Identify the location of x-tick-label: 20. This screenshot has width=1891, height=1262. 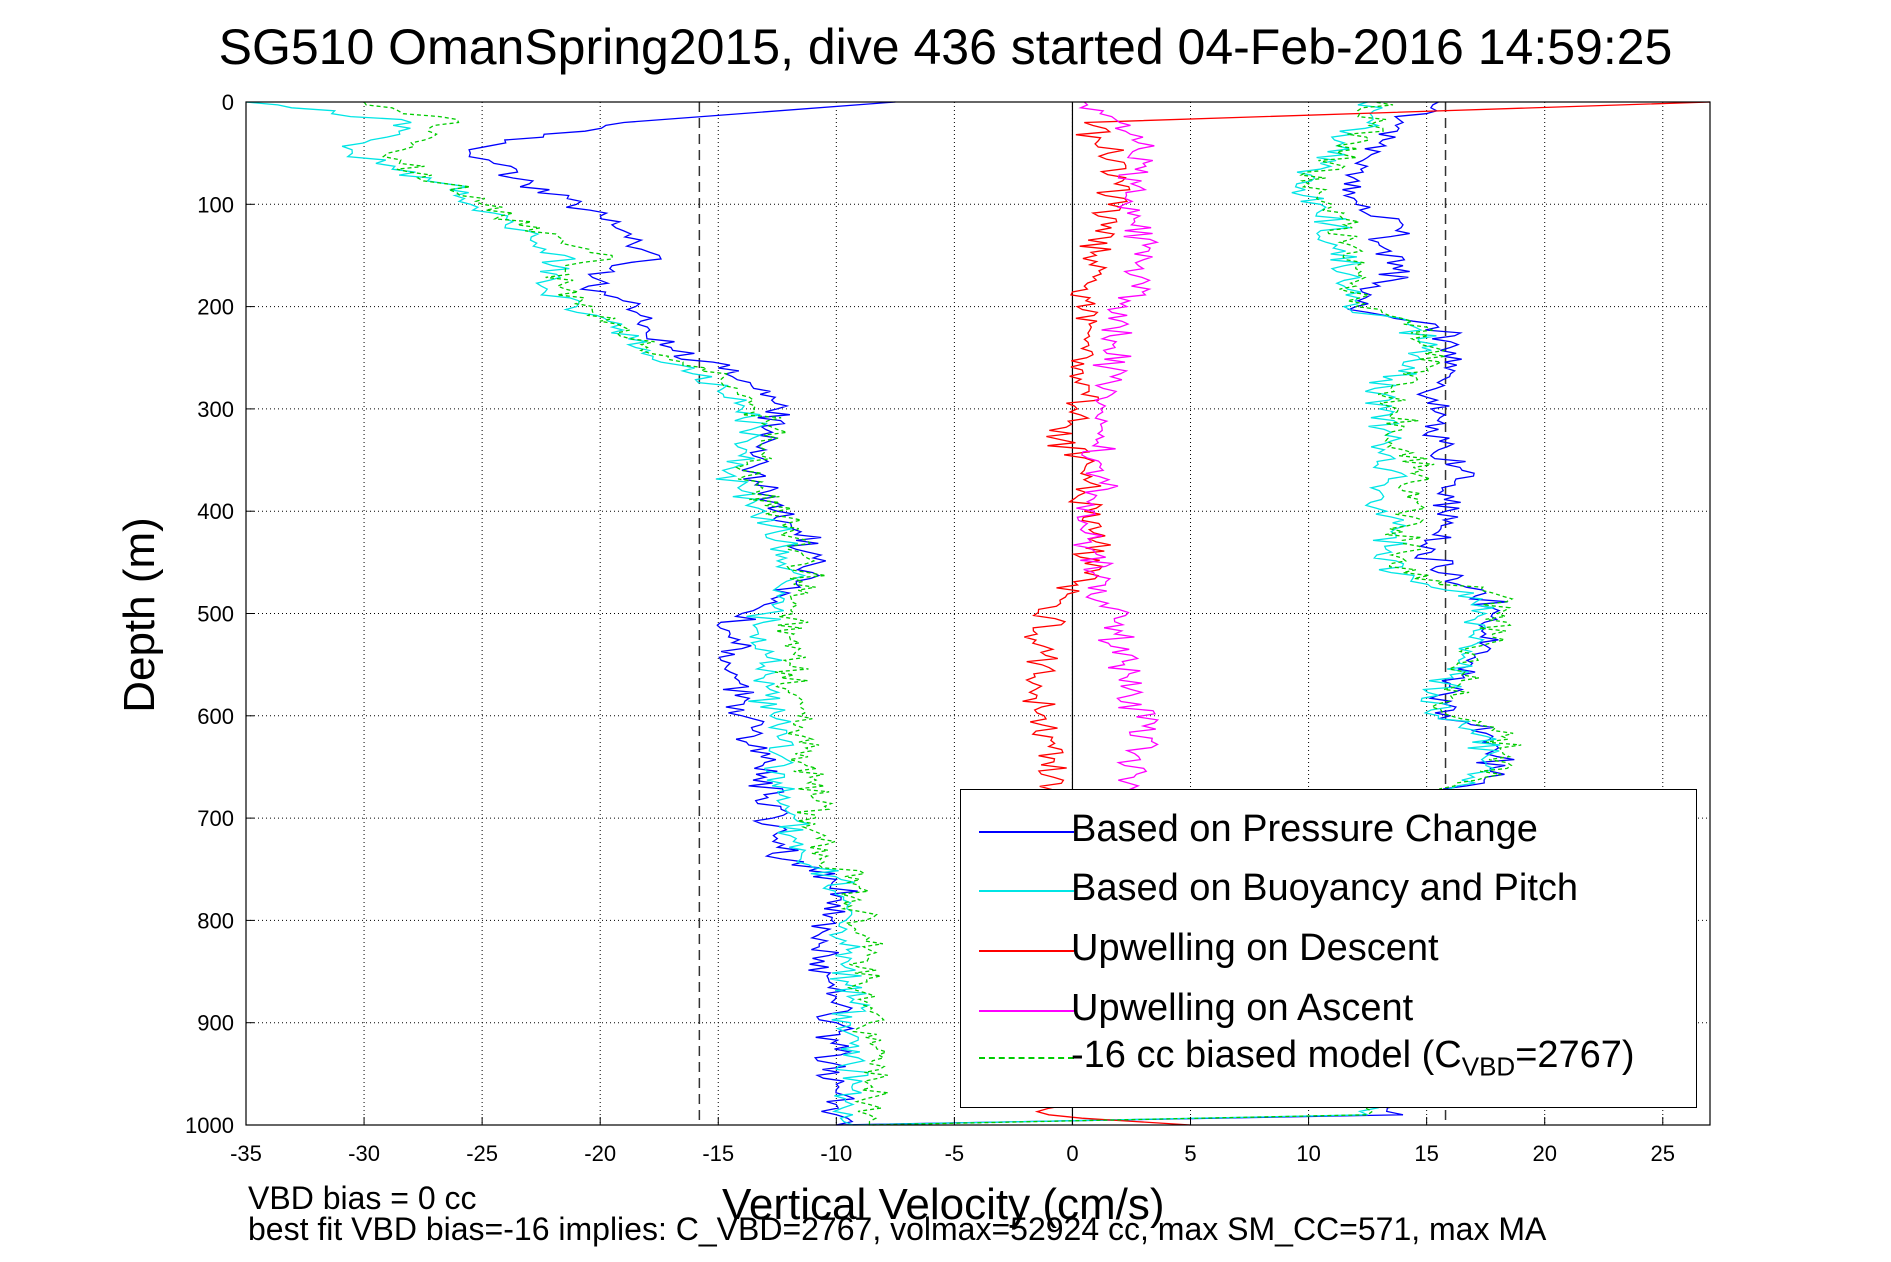
(1544, 1153).